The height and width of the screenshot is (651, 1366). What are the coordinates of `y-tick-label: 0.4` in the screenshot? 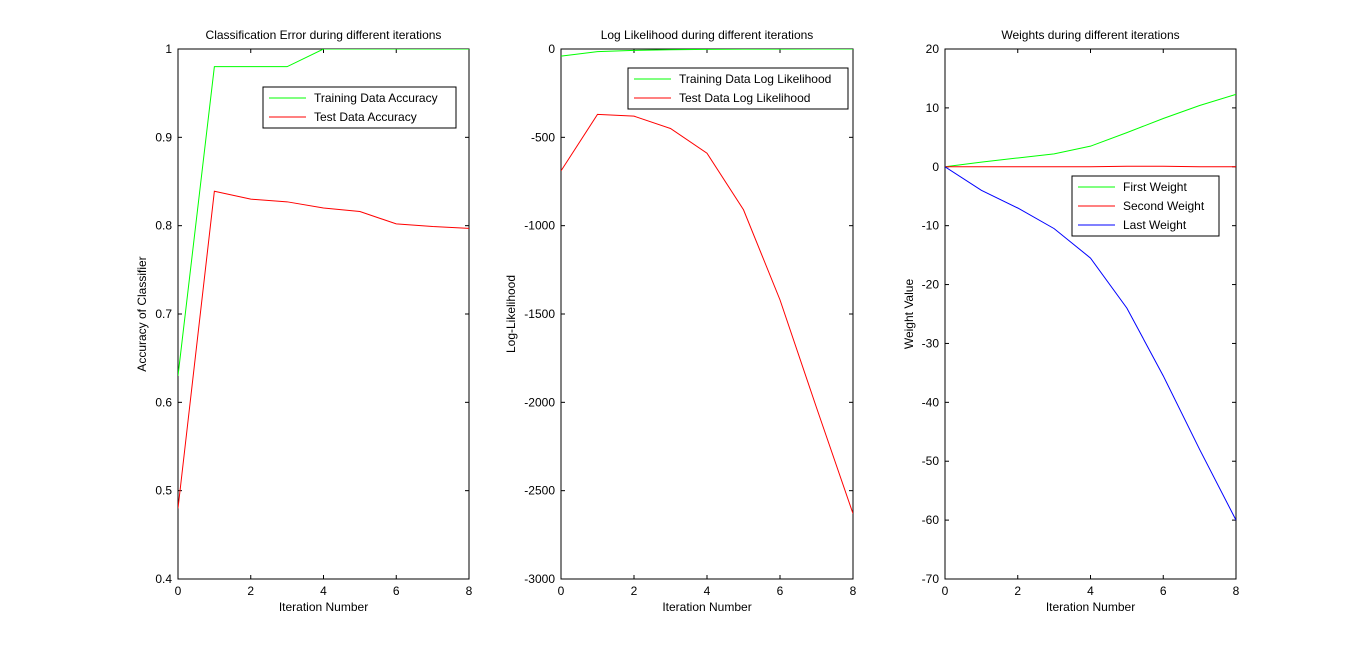 It's located at (163, 579).